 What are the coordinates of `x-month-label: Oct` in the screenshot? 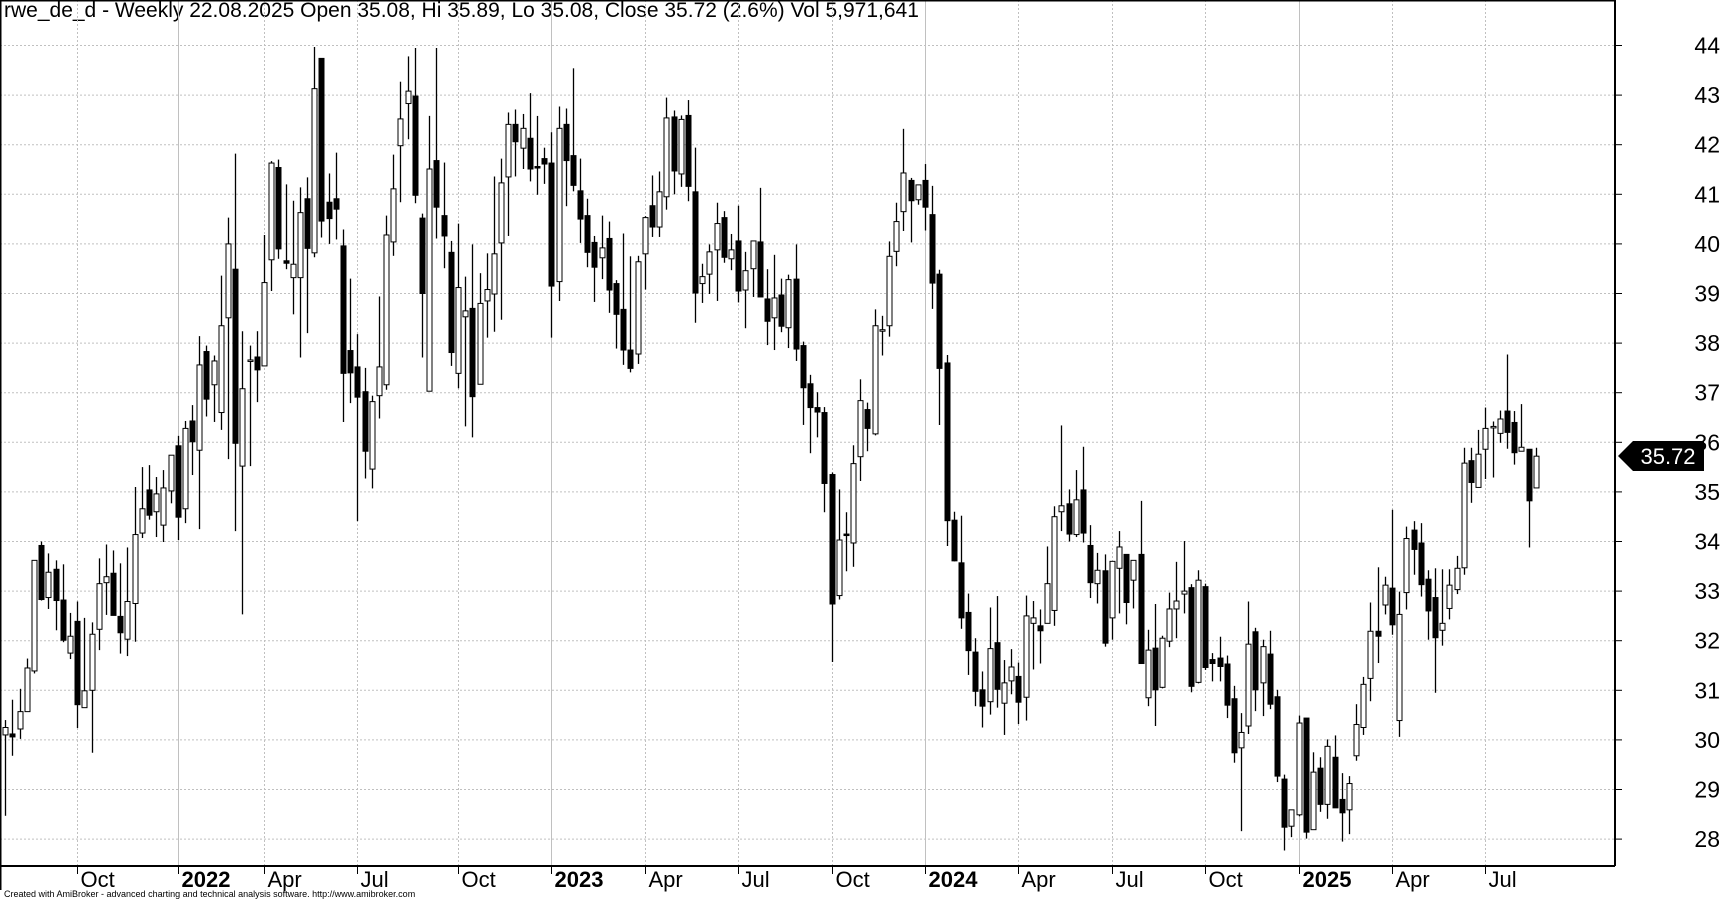 It's located at (479, 879).